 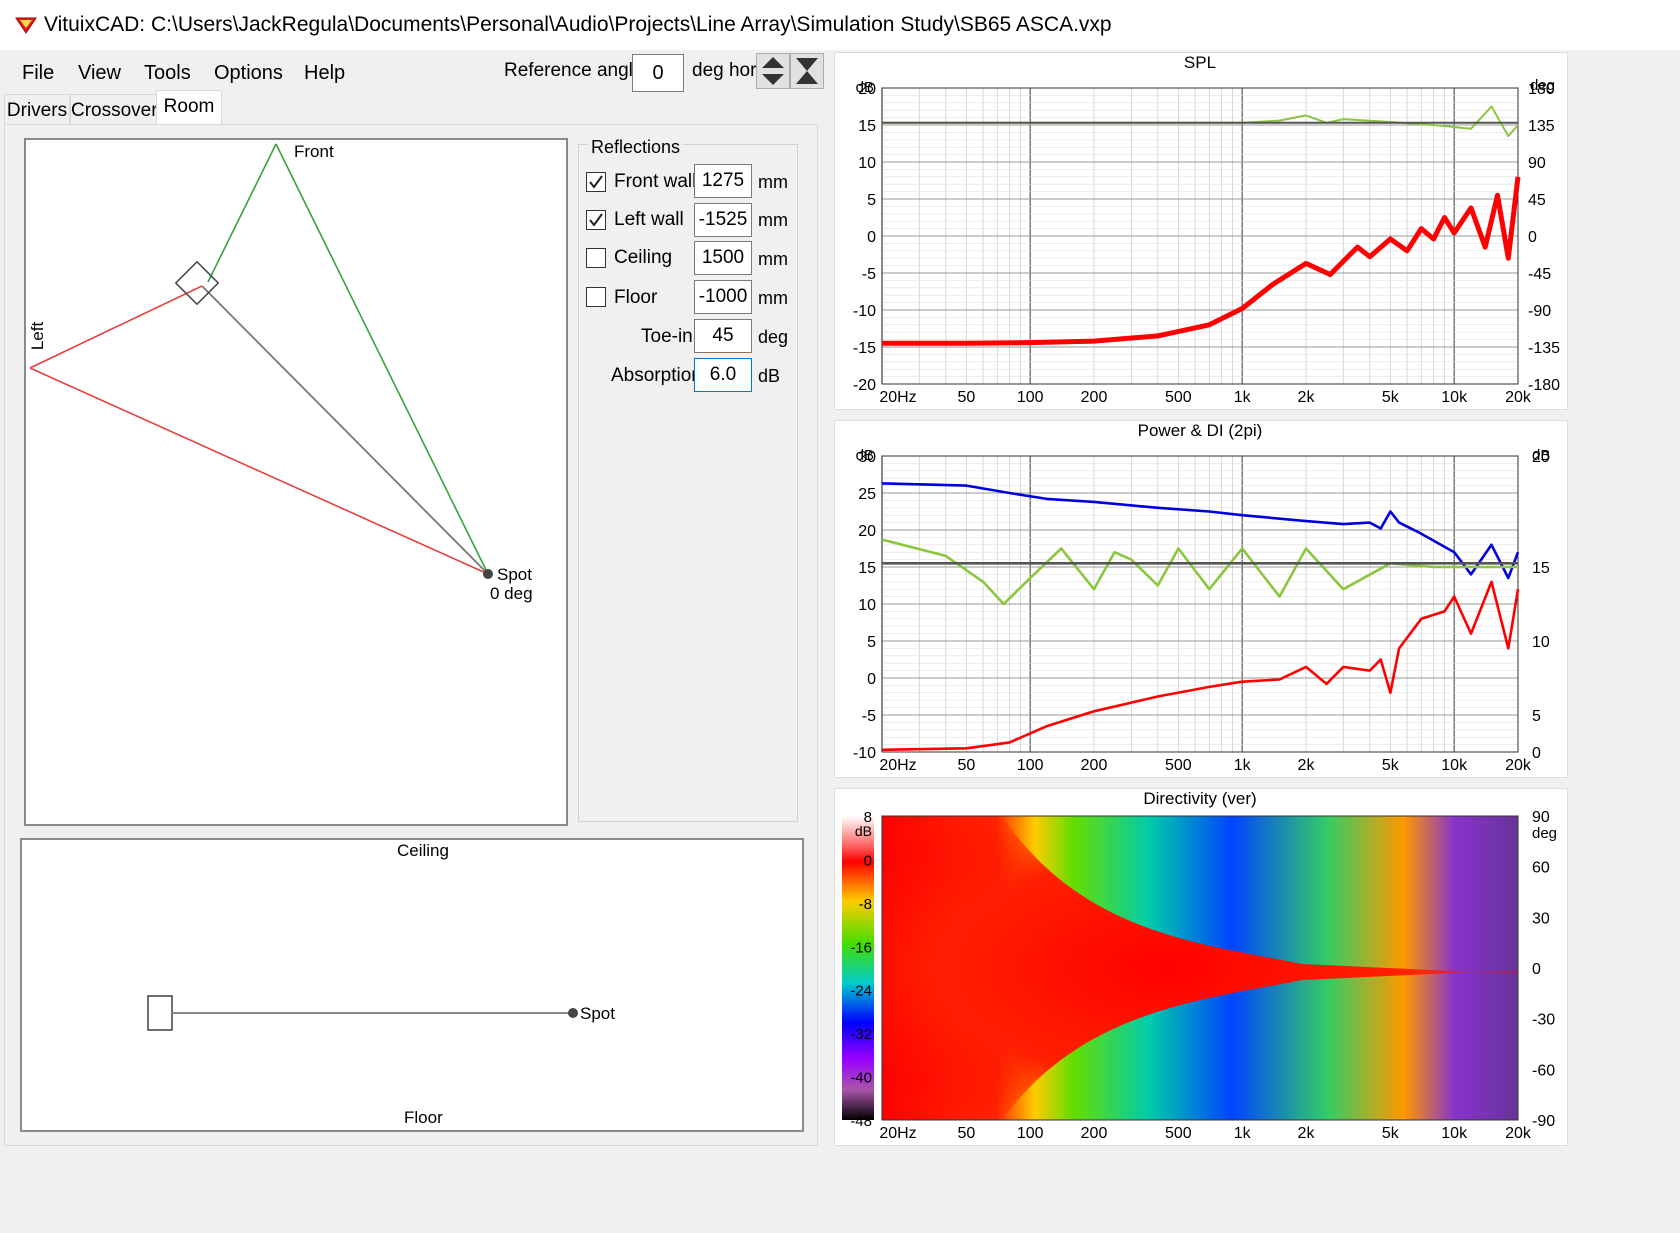 What do you see at coordinates (514, 574) in the screenshot?
I see `spot-label: Spot` at bounding box center [514, 574].